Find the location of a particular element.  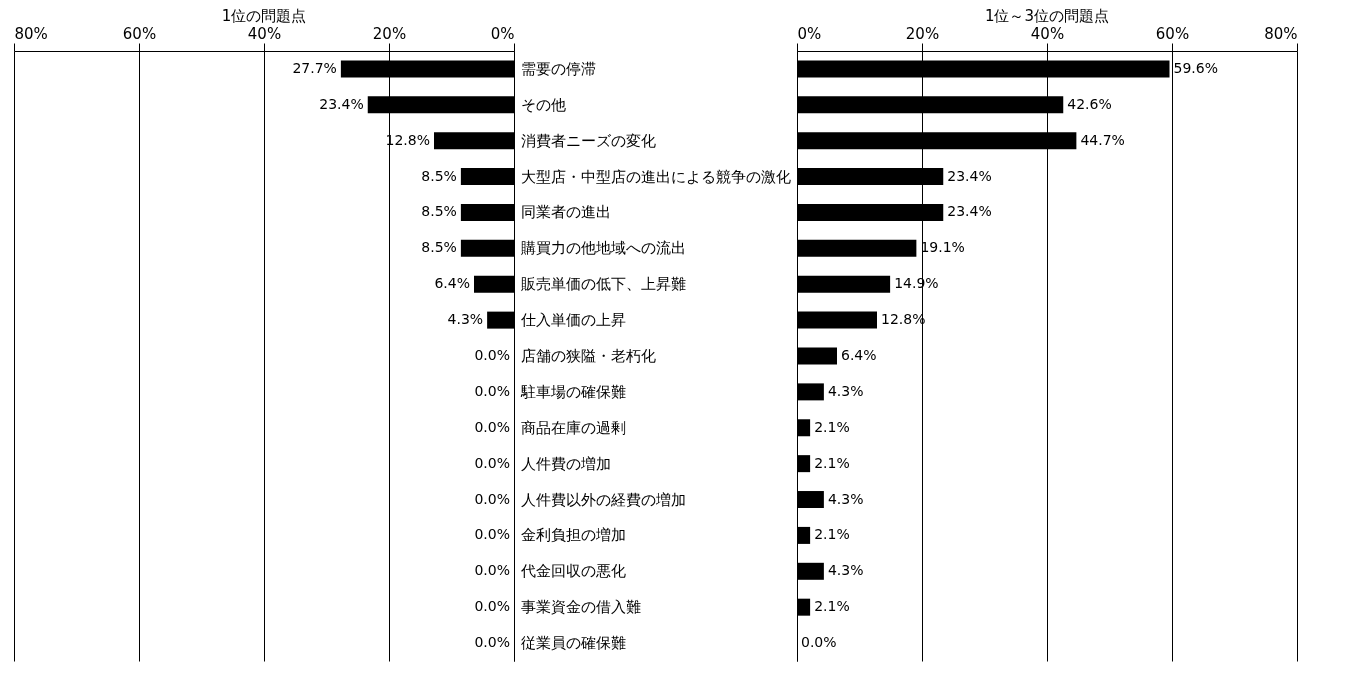

y-tick-label: 店舗の狭隘・老朽化 is located at coordinates (588, 356).